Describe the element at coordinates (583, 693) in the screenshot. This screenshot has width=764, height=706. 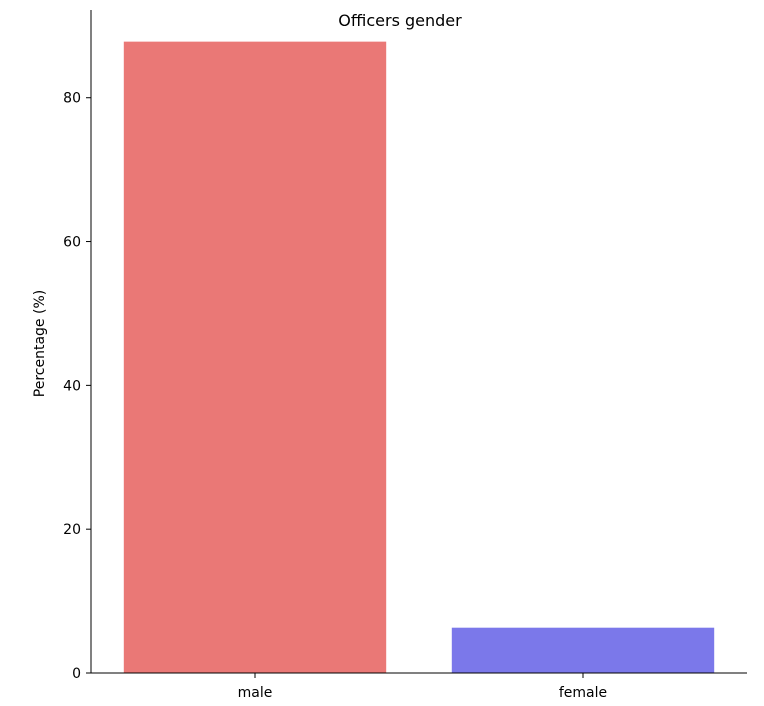
I see `x-tick-label: female` at that location.